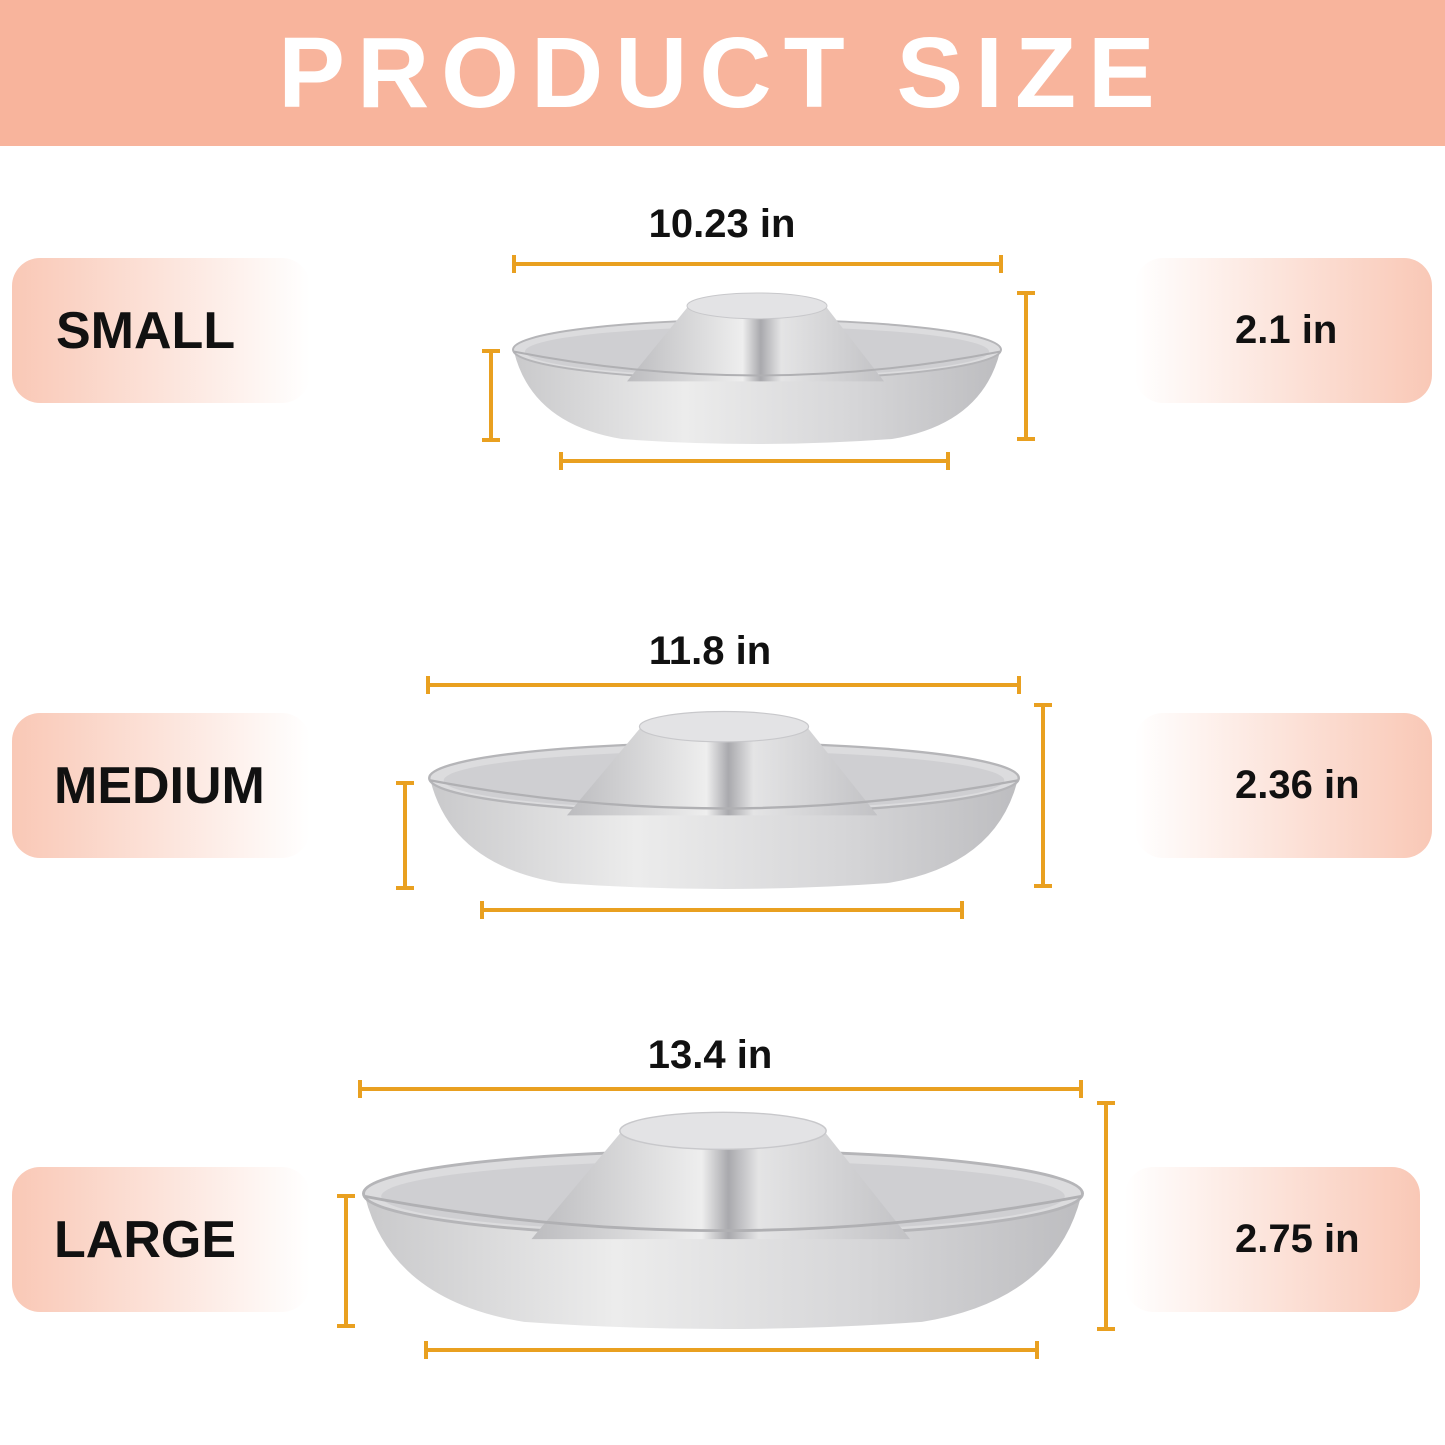 This screenshot has width=1445, height=1445. I want to click on height-label-large: 2.75 in, so click(1272, 1239).